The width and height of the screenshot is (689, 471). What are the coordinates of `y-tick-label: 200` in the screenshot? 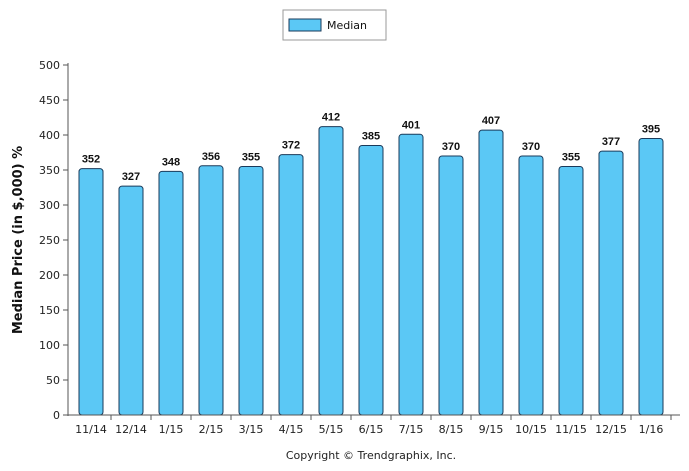 It's located at (49, 275).